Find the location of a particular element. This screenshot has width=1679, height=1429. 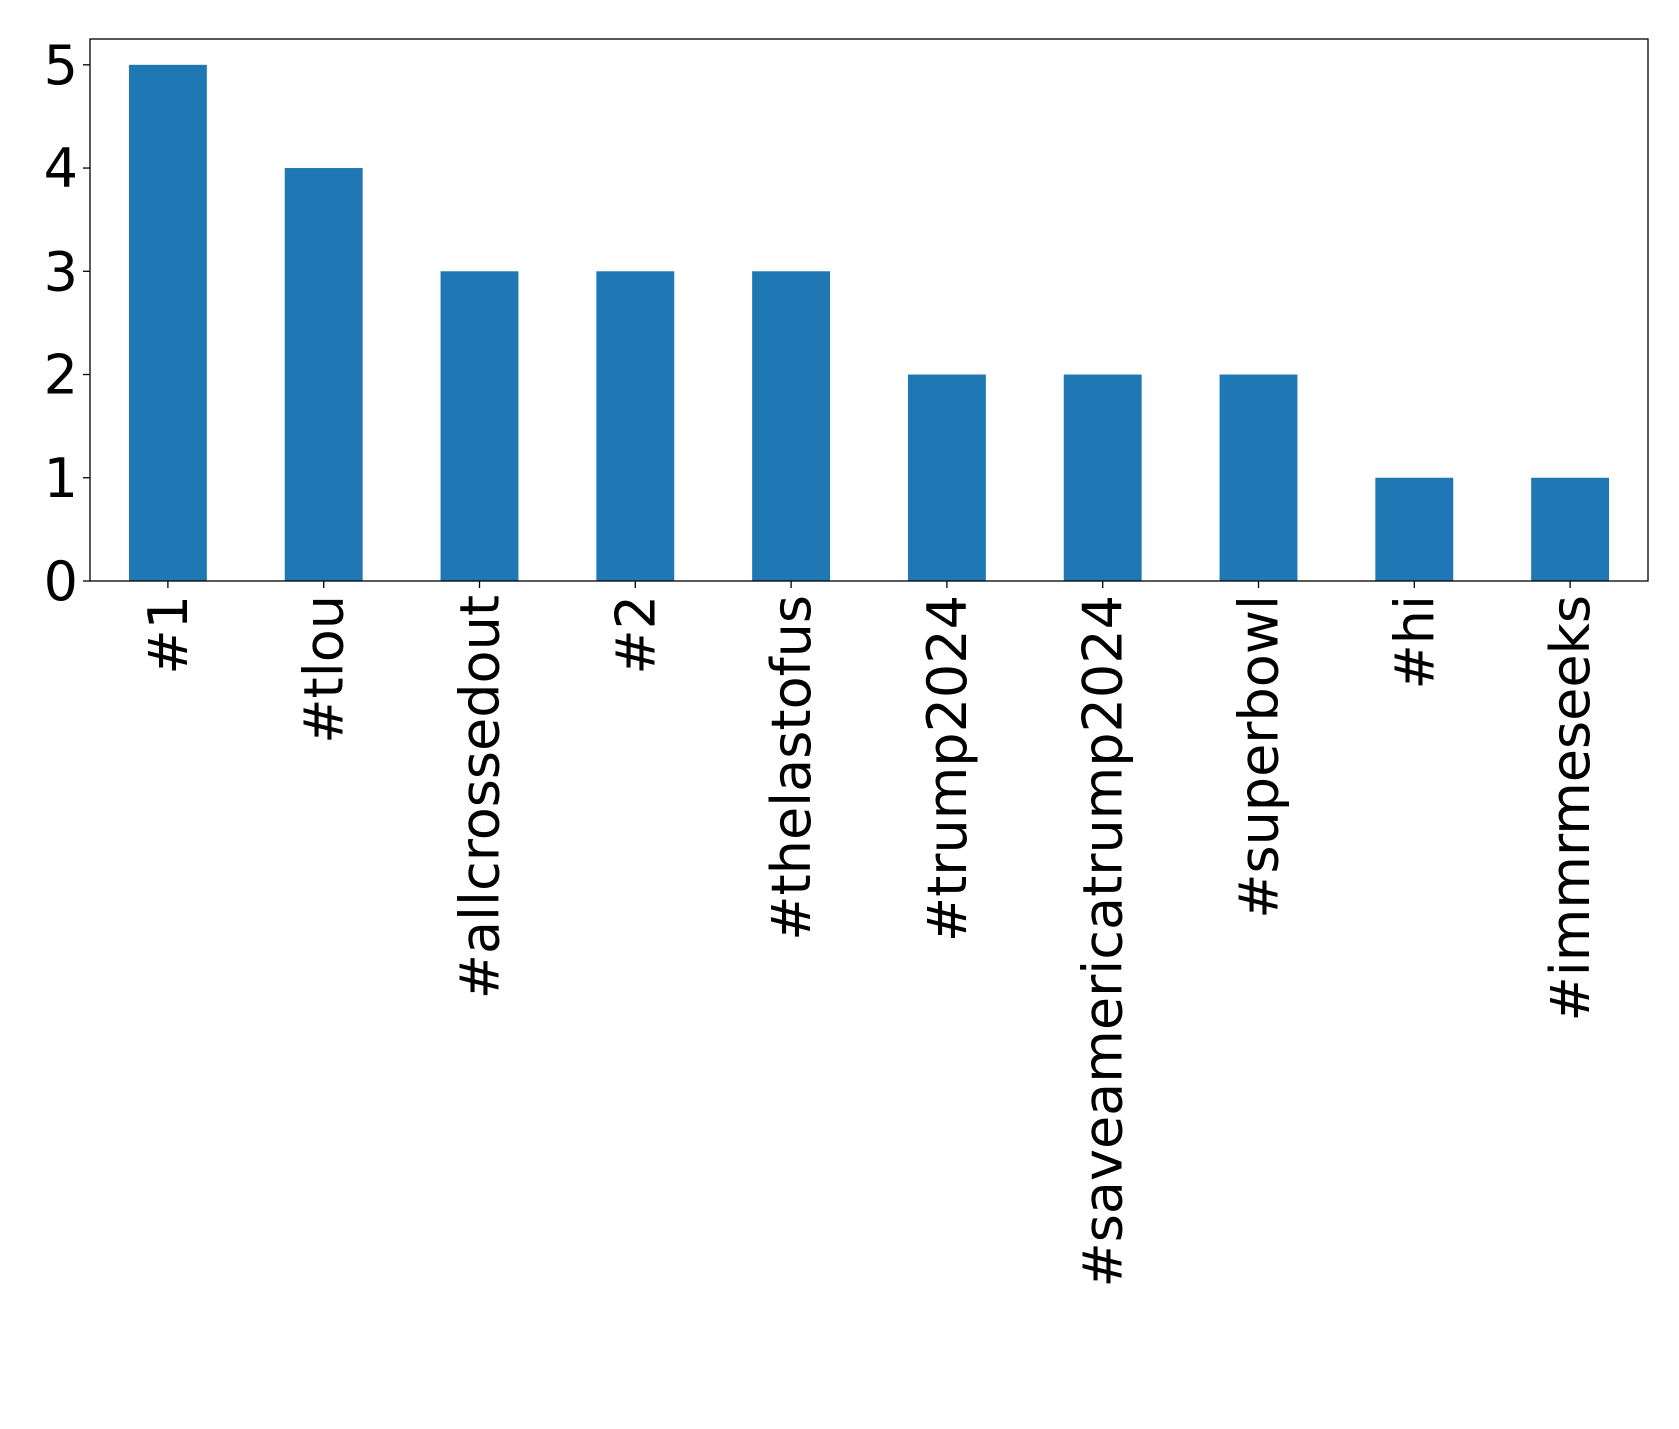

x-tick-label-2: #allcrossedout is located at coordinates (480, 797).